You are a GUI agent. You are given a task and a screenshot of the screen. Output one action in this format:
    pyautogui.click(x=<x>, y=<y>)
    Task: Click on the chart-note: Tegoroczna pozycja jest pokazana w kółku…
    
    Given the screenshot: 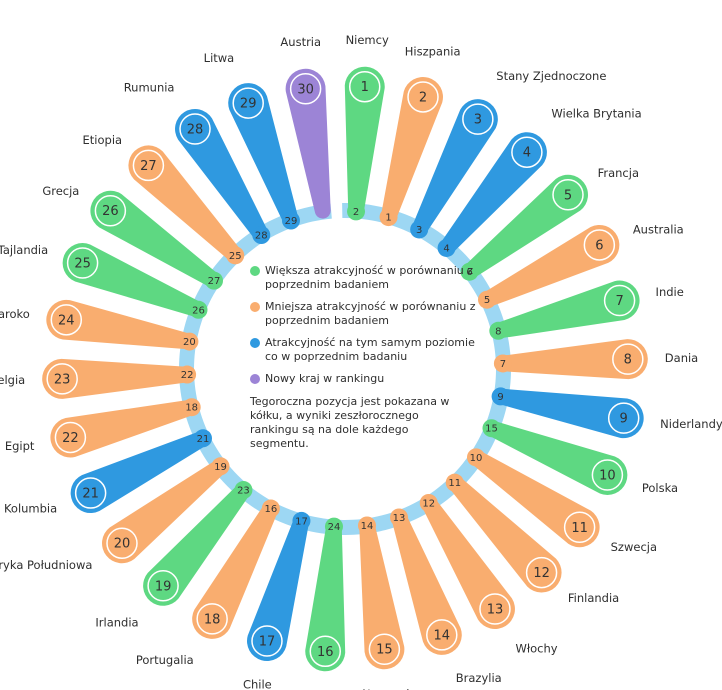 What is the action you would take?
    pyautogui.click(x=350, y=422)
    